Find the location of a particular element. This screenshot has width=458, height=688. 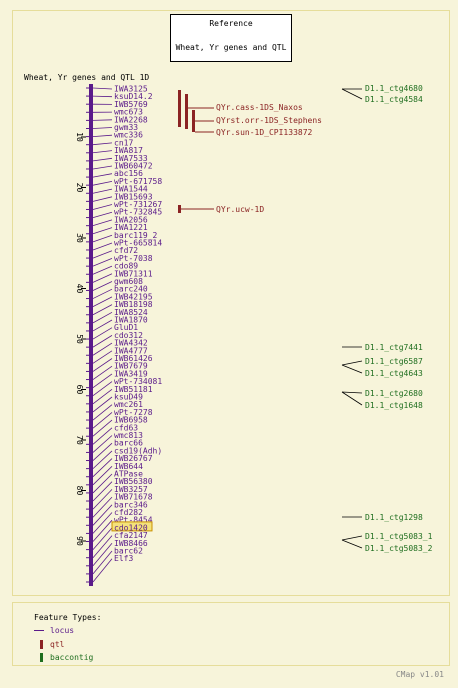

locus-label: cdo89 is located at coordinates (126, 266).